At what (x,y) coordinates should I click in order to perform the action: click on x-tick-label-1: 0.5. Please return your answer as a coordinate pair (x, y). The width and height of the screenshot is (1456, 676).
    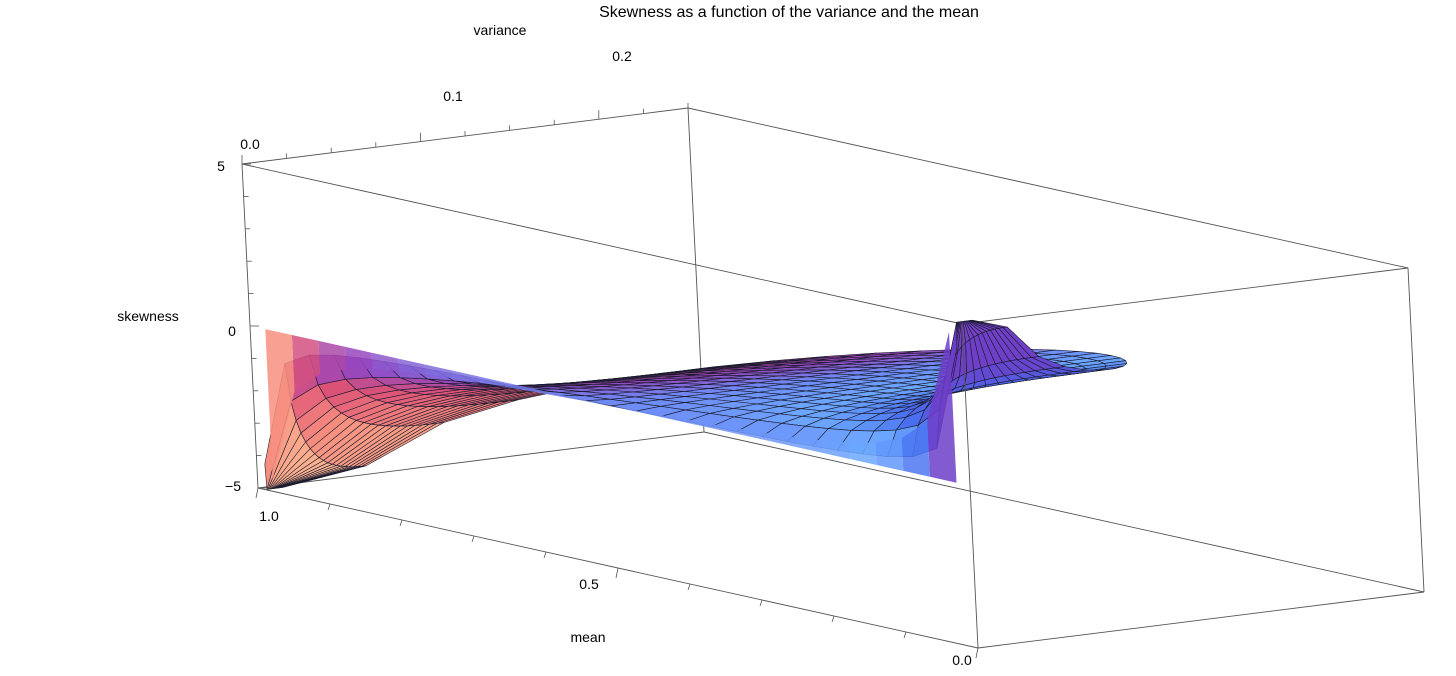
    Looking at the image, I should click on (589, 584).